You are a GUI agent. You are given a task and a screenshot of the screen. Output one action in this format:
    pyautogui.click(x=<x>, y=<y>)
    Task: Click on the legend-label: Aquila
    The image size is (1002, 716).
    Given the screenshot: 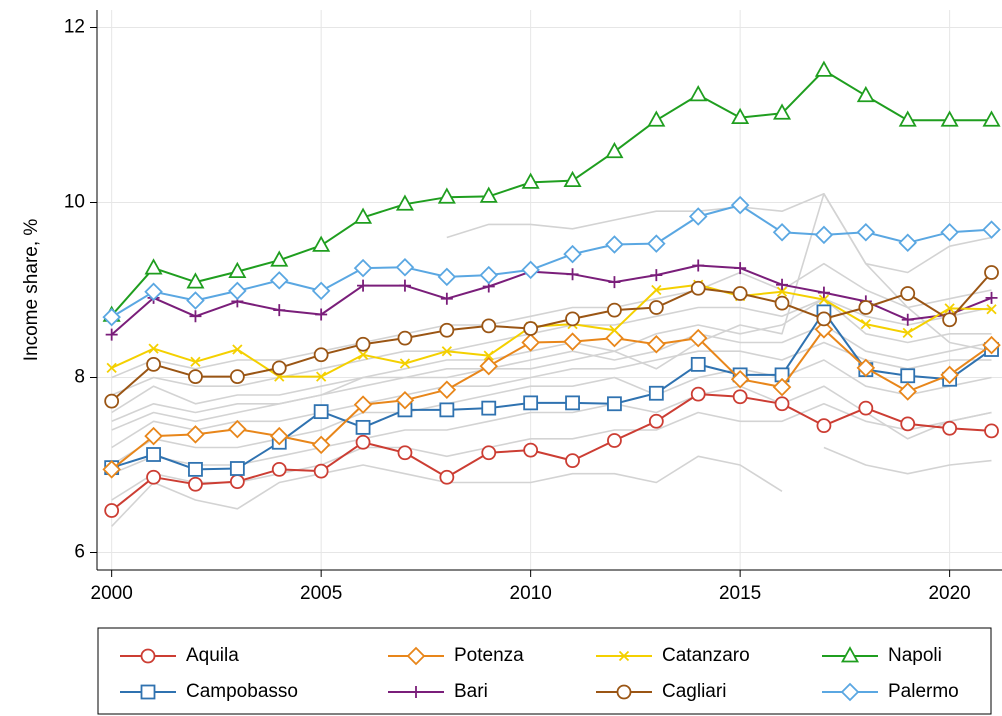 What is the action you would take?
    pyautogui.click(x=212, y=655)
    